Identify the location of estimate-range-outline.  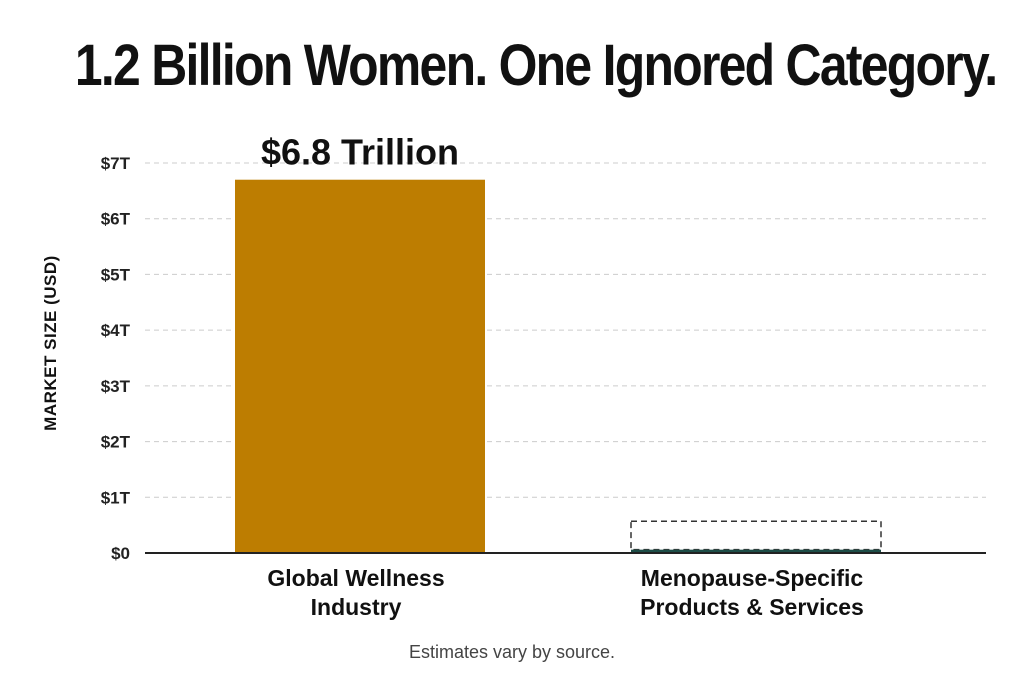
(756, 535).